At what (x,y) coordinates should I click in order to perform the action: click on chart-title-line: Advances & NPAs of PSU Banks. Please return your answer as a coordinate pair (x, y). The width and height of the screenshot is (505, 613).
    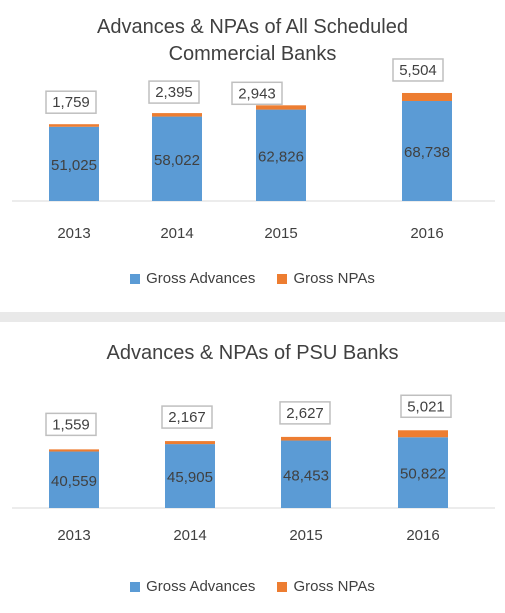
    Looking at the image, I should click on (252, 353).